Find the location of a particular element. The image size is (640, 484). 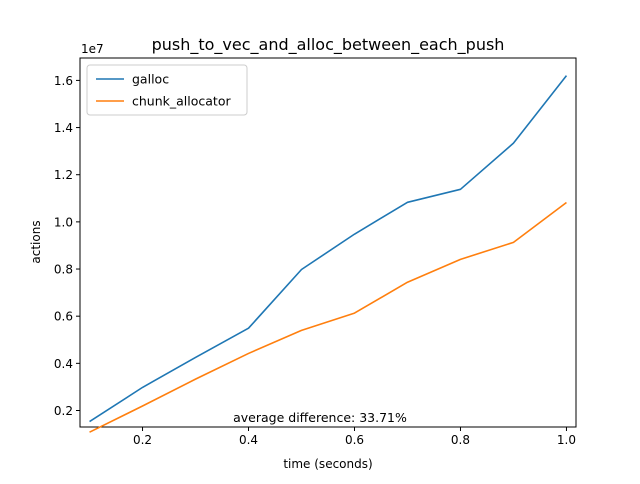

legend: galloc chunk_allocator is located at coordinates (167, 90).